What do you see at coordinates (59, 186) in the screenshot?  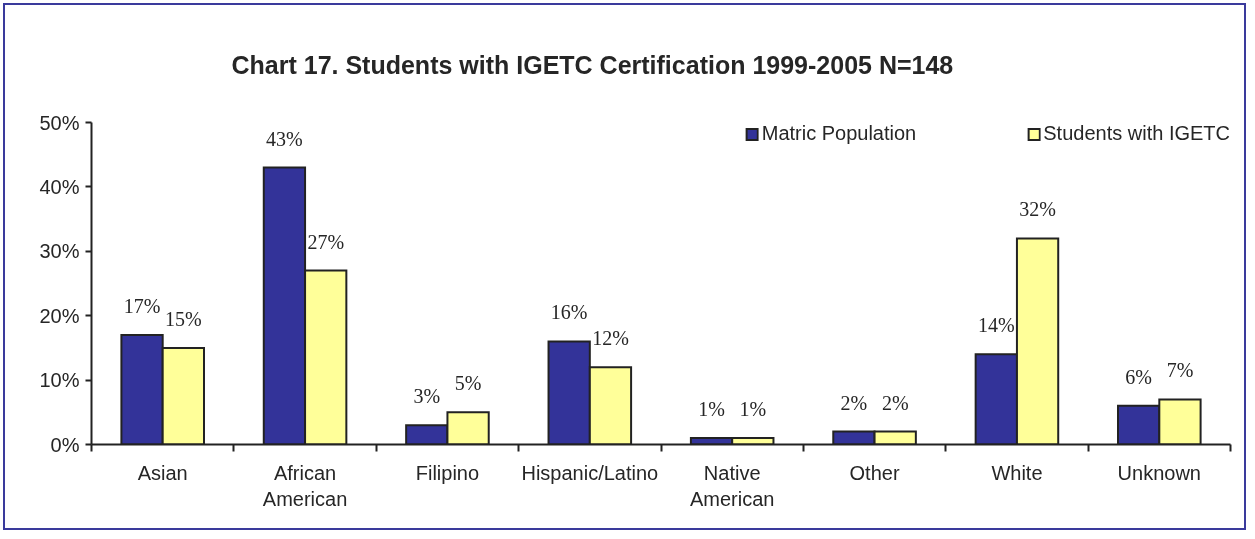 I see `y-tick-label: 40%` at bounding box center [59, 186].